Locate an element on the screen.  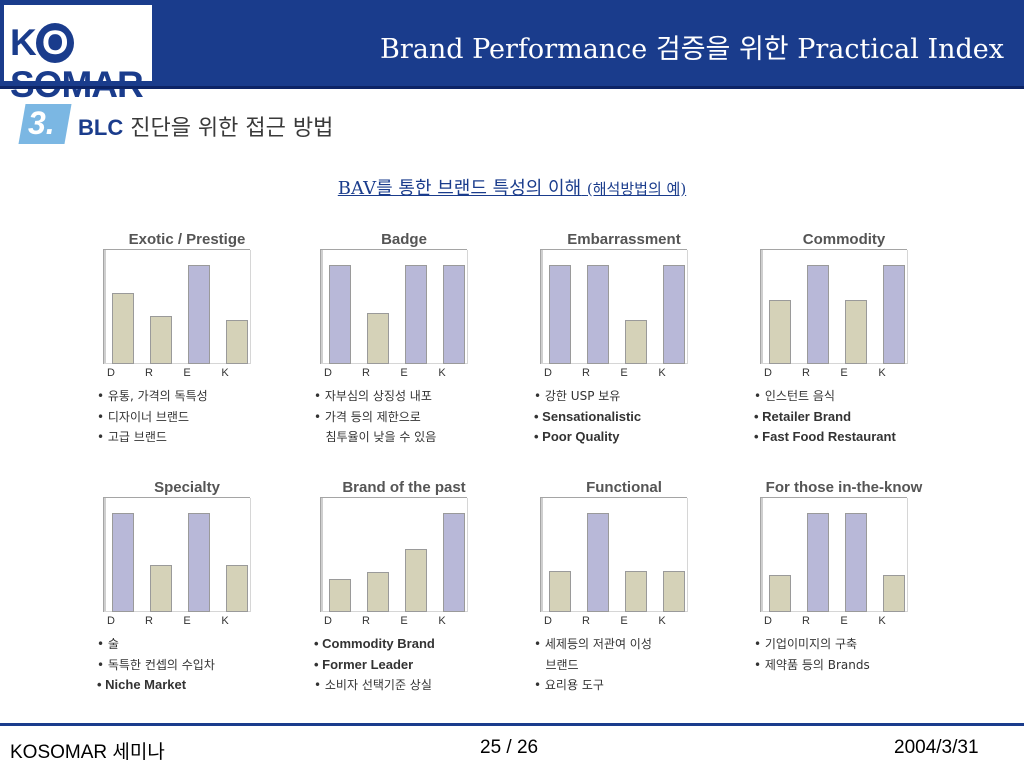
chart-title: Commodity is located at coordinates (844, 239).